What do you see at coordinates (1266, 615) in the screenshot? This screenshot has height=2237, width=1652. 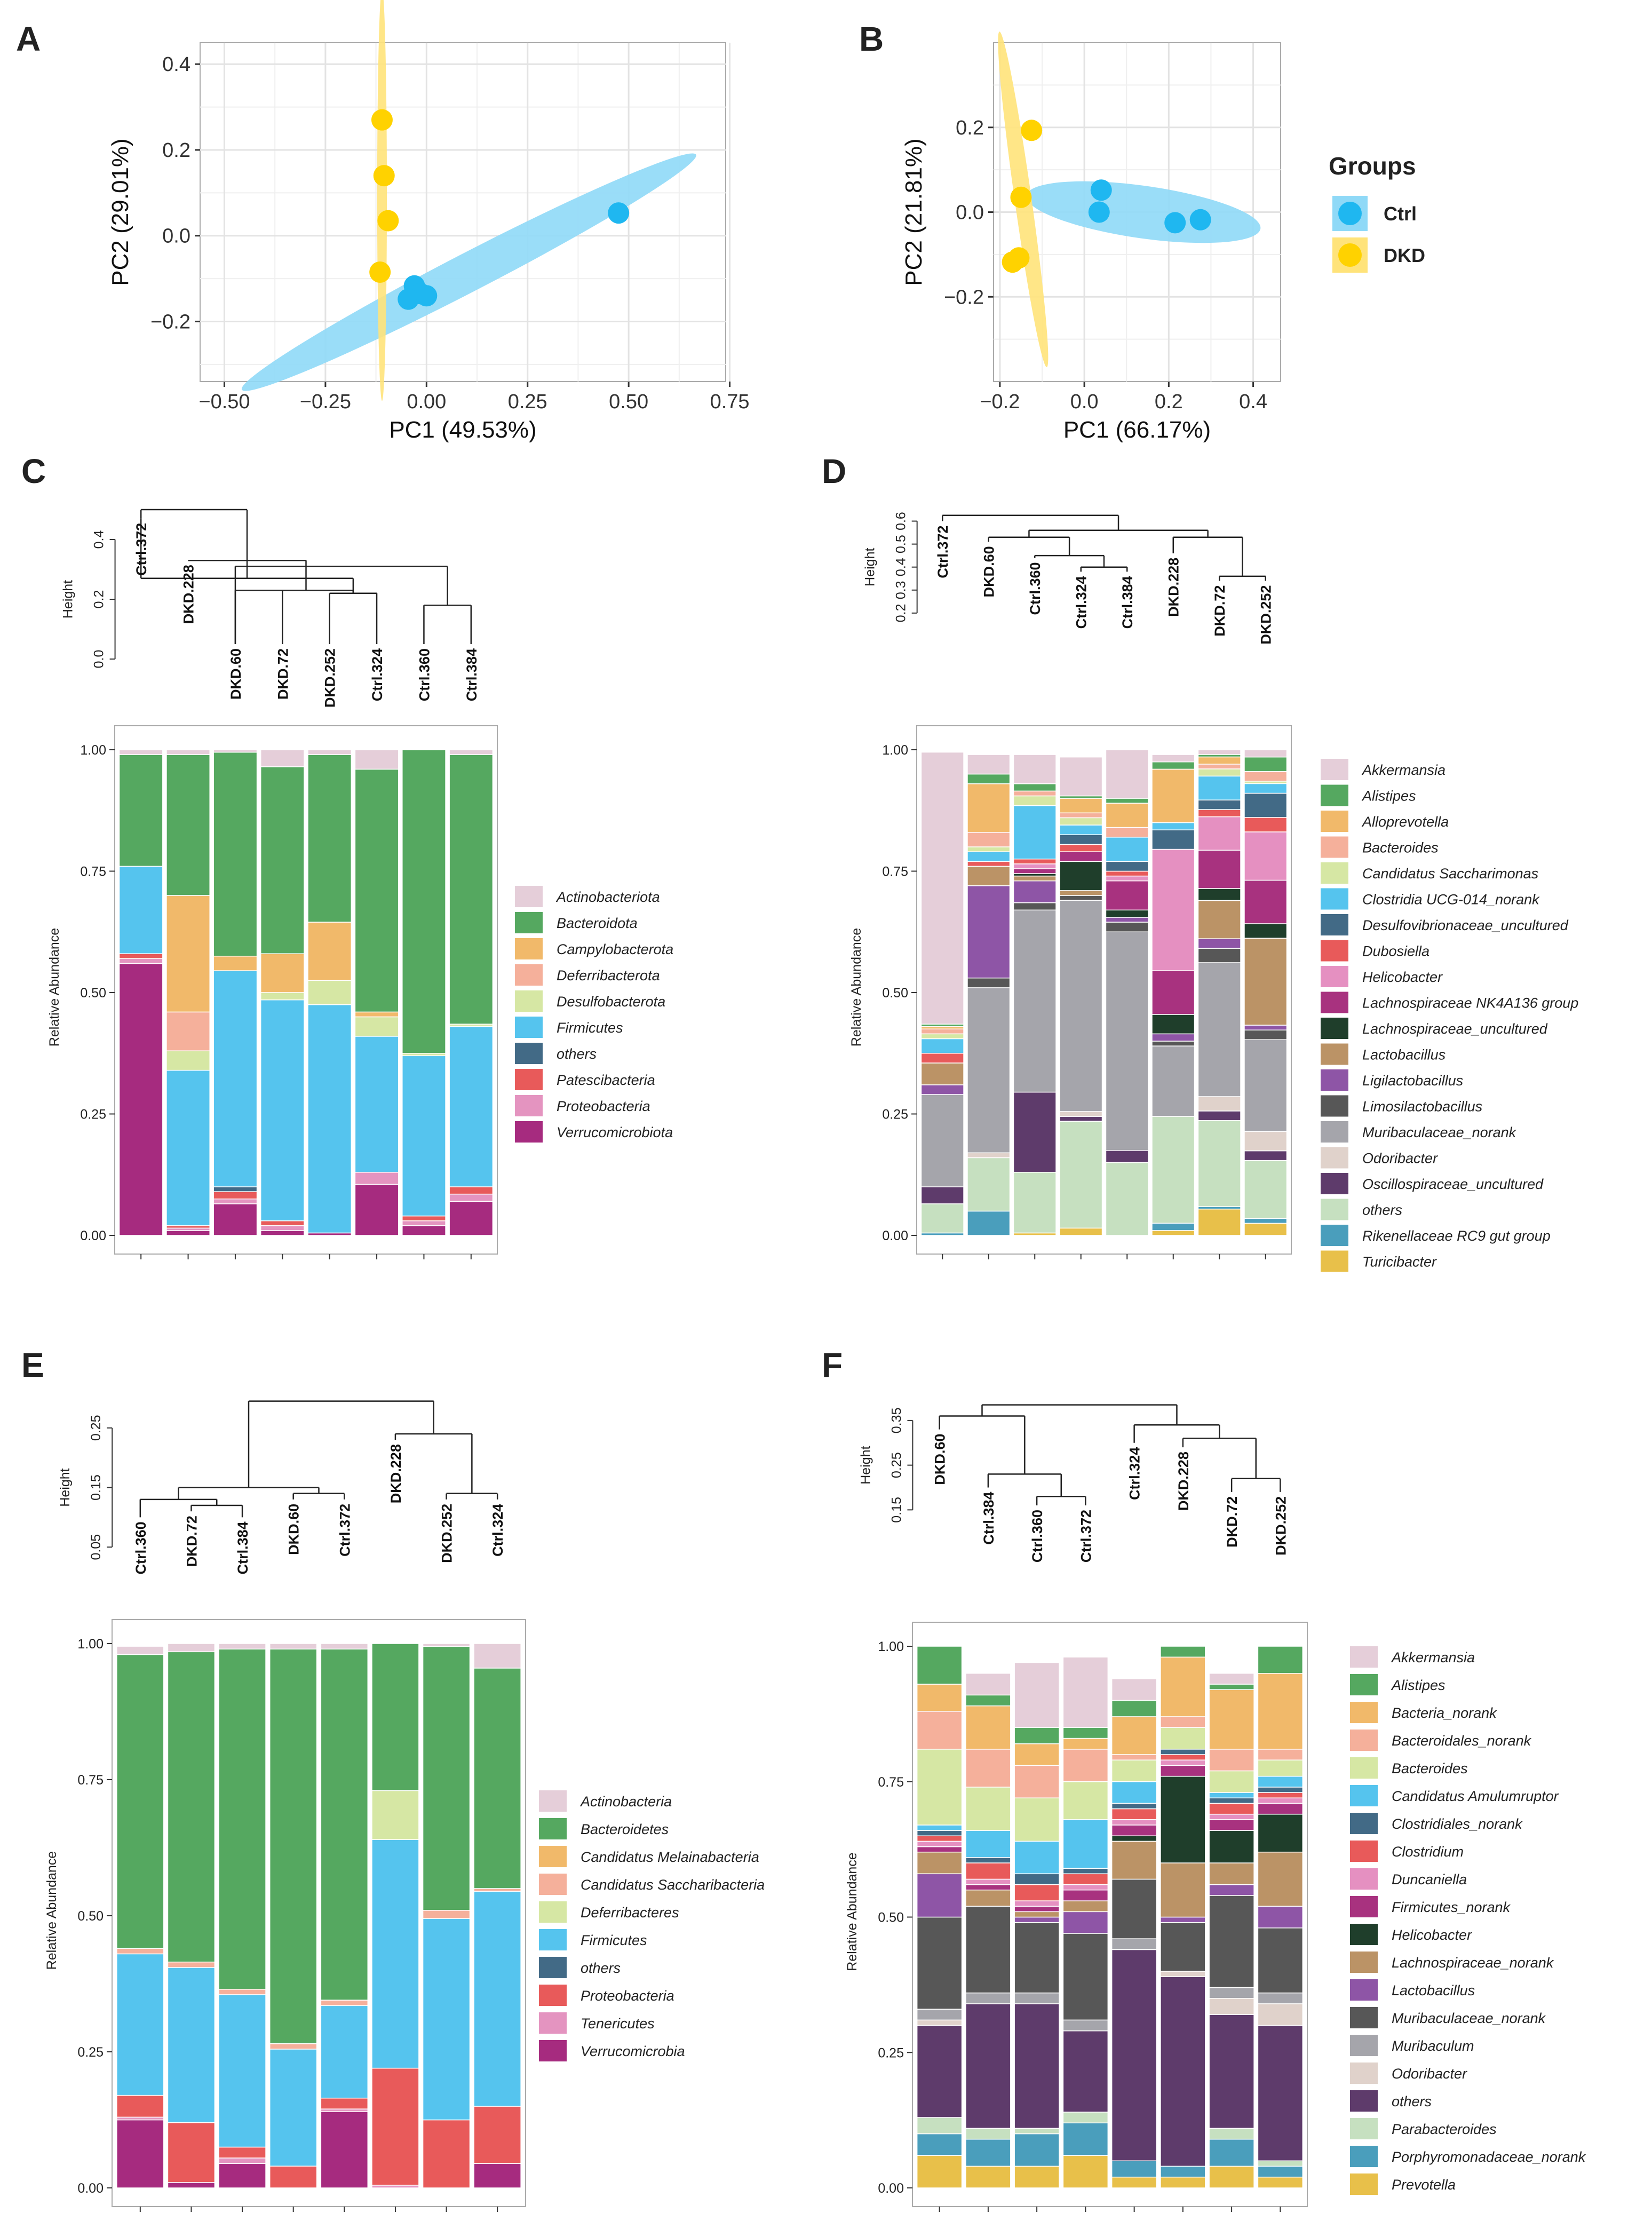 I see `sample-label: DKD.252` at bounding box center [1266, 615].